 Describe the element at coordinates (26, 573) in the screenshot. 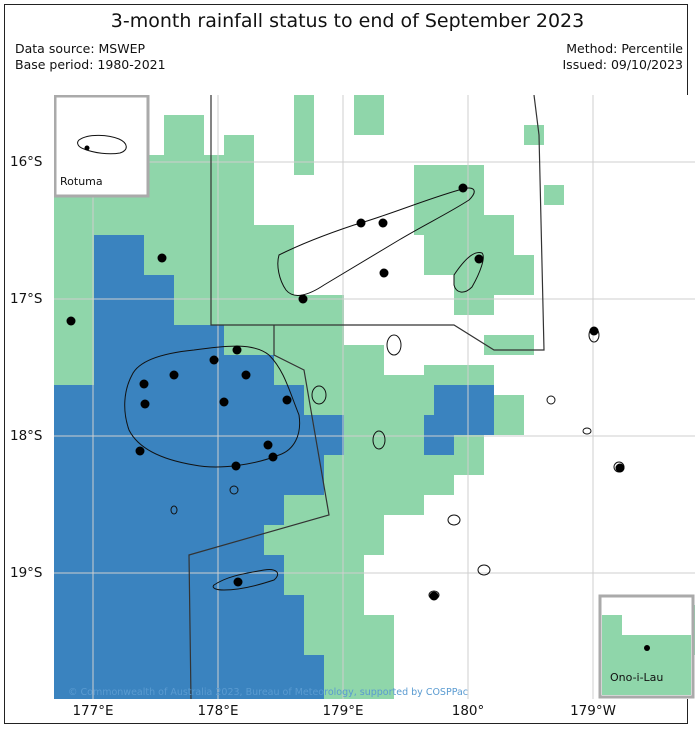

I see `lat-label-19s: 19°S` at that location.